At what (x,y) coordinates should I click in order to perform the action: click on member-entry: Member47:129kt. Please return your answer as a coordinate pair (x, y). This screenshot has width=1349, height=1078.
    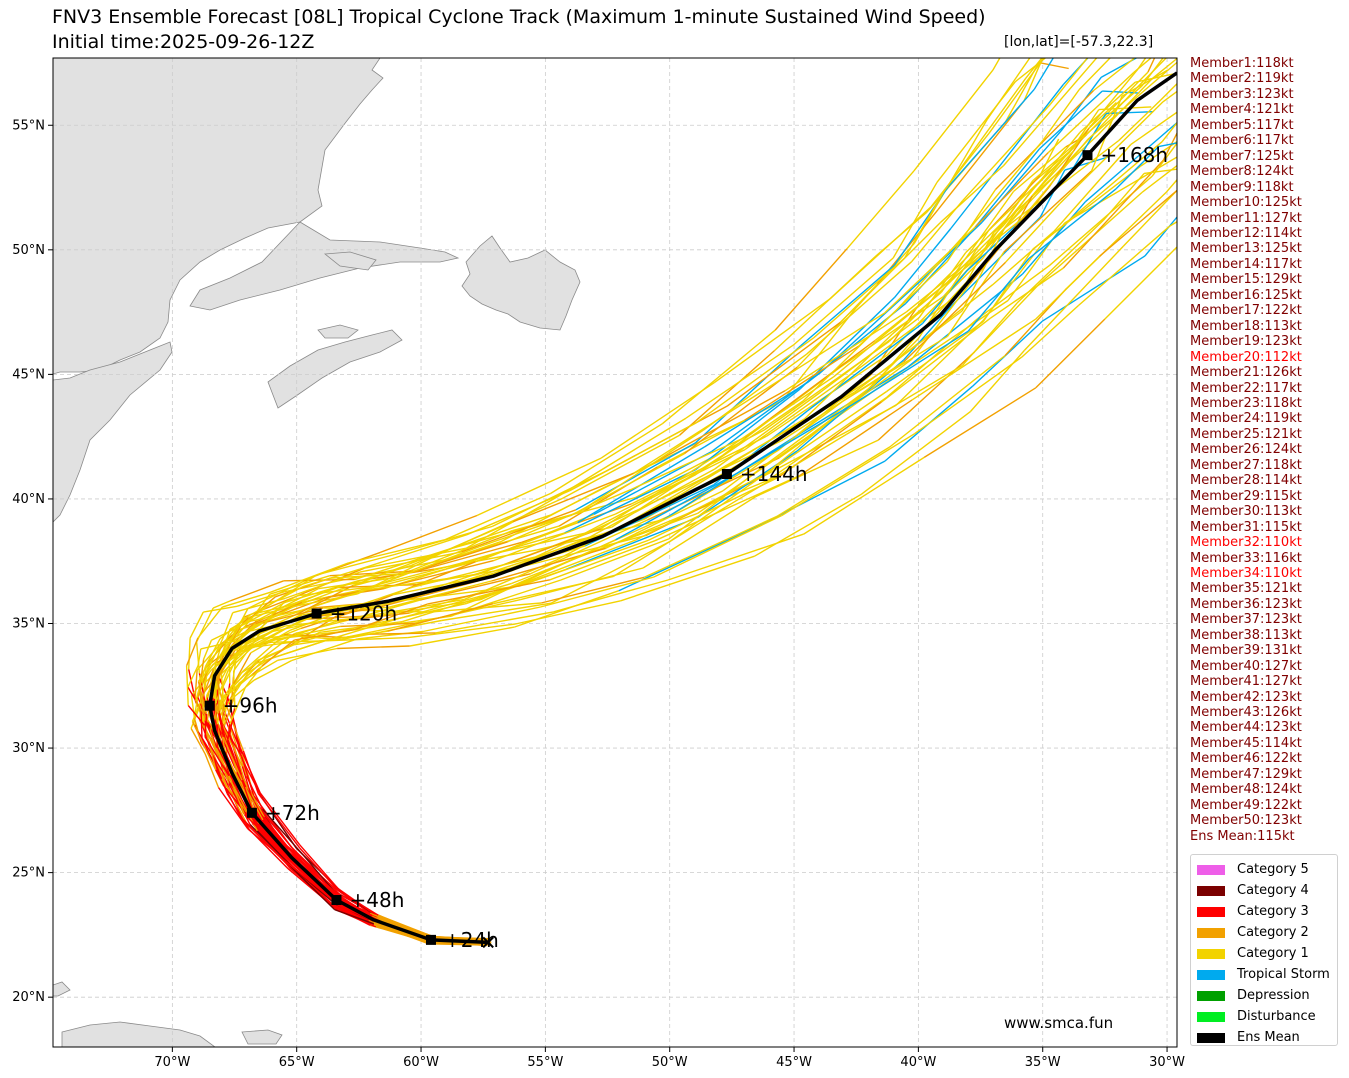
    Looking at the image, I should click on (1246, 774).